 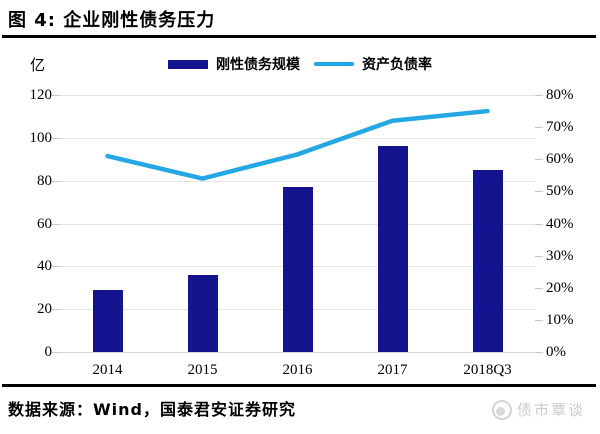 What do you see at coordinates (44, 309) in the screenshot?
I see `y-axis-tick-label: 20` at bounding box center [44, 309].